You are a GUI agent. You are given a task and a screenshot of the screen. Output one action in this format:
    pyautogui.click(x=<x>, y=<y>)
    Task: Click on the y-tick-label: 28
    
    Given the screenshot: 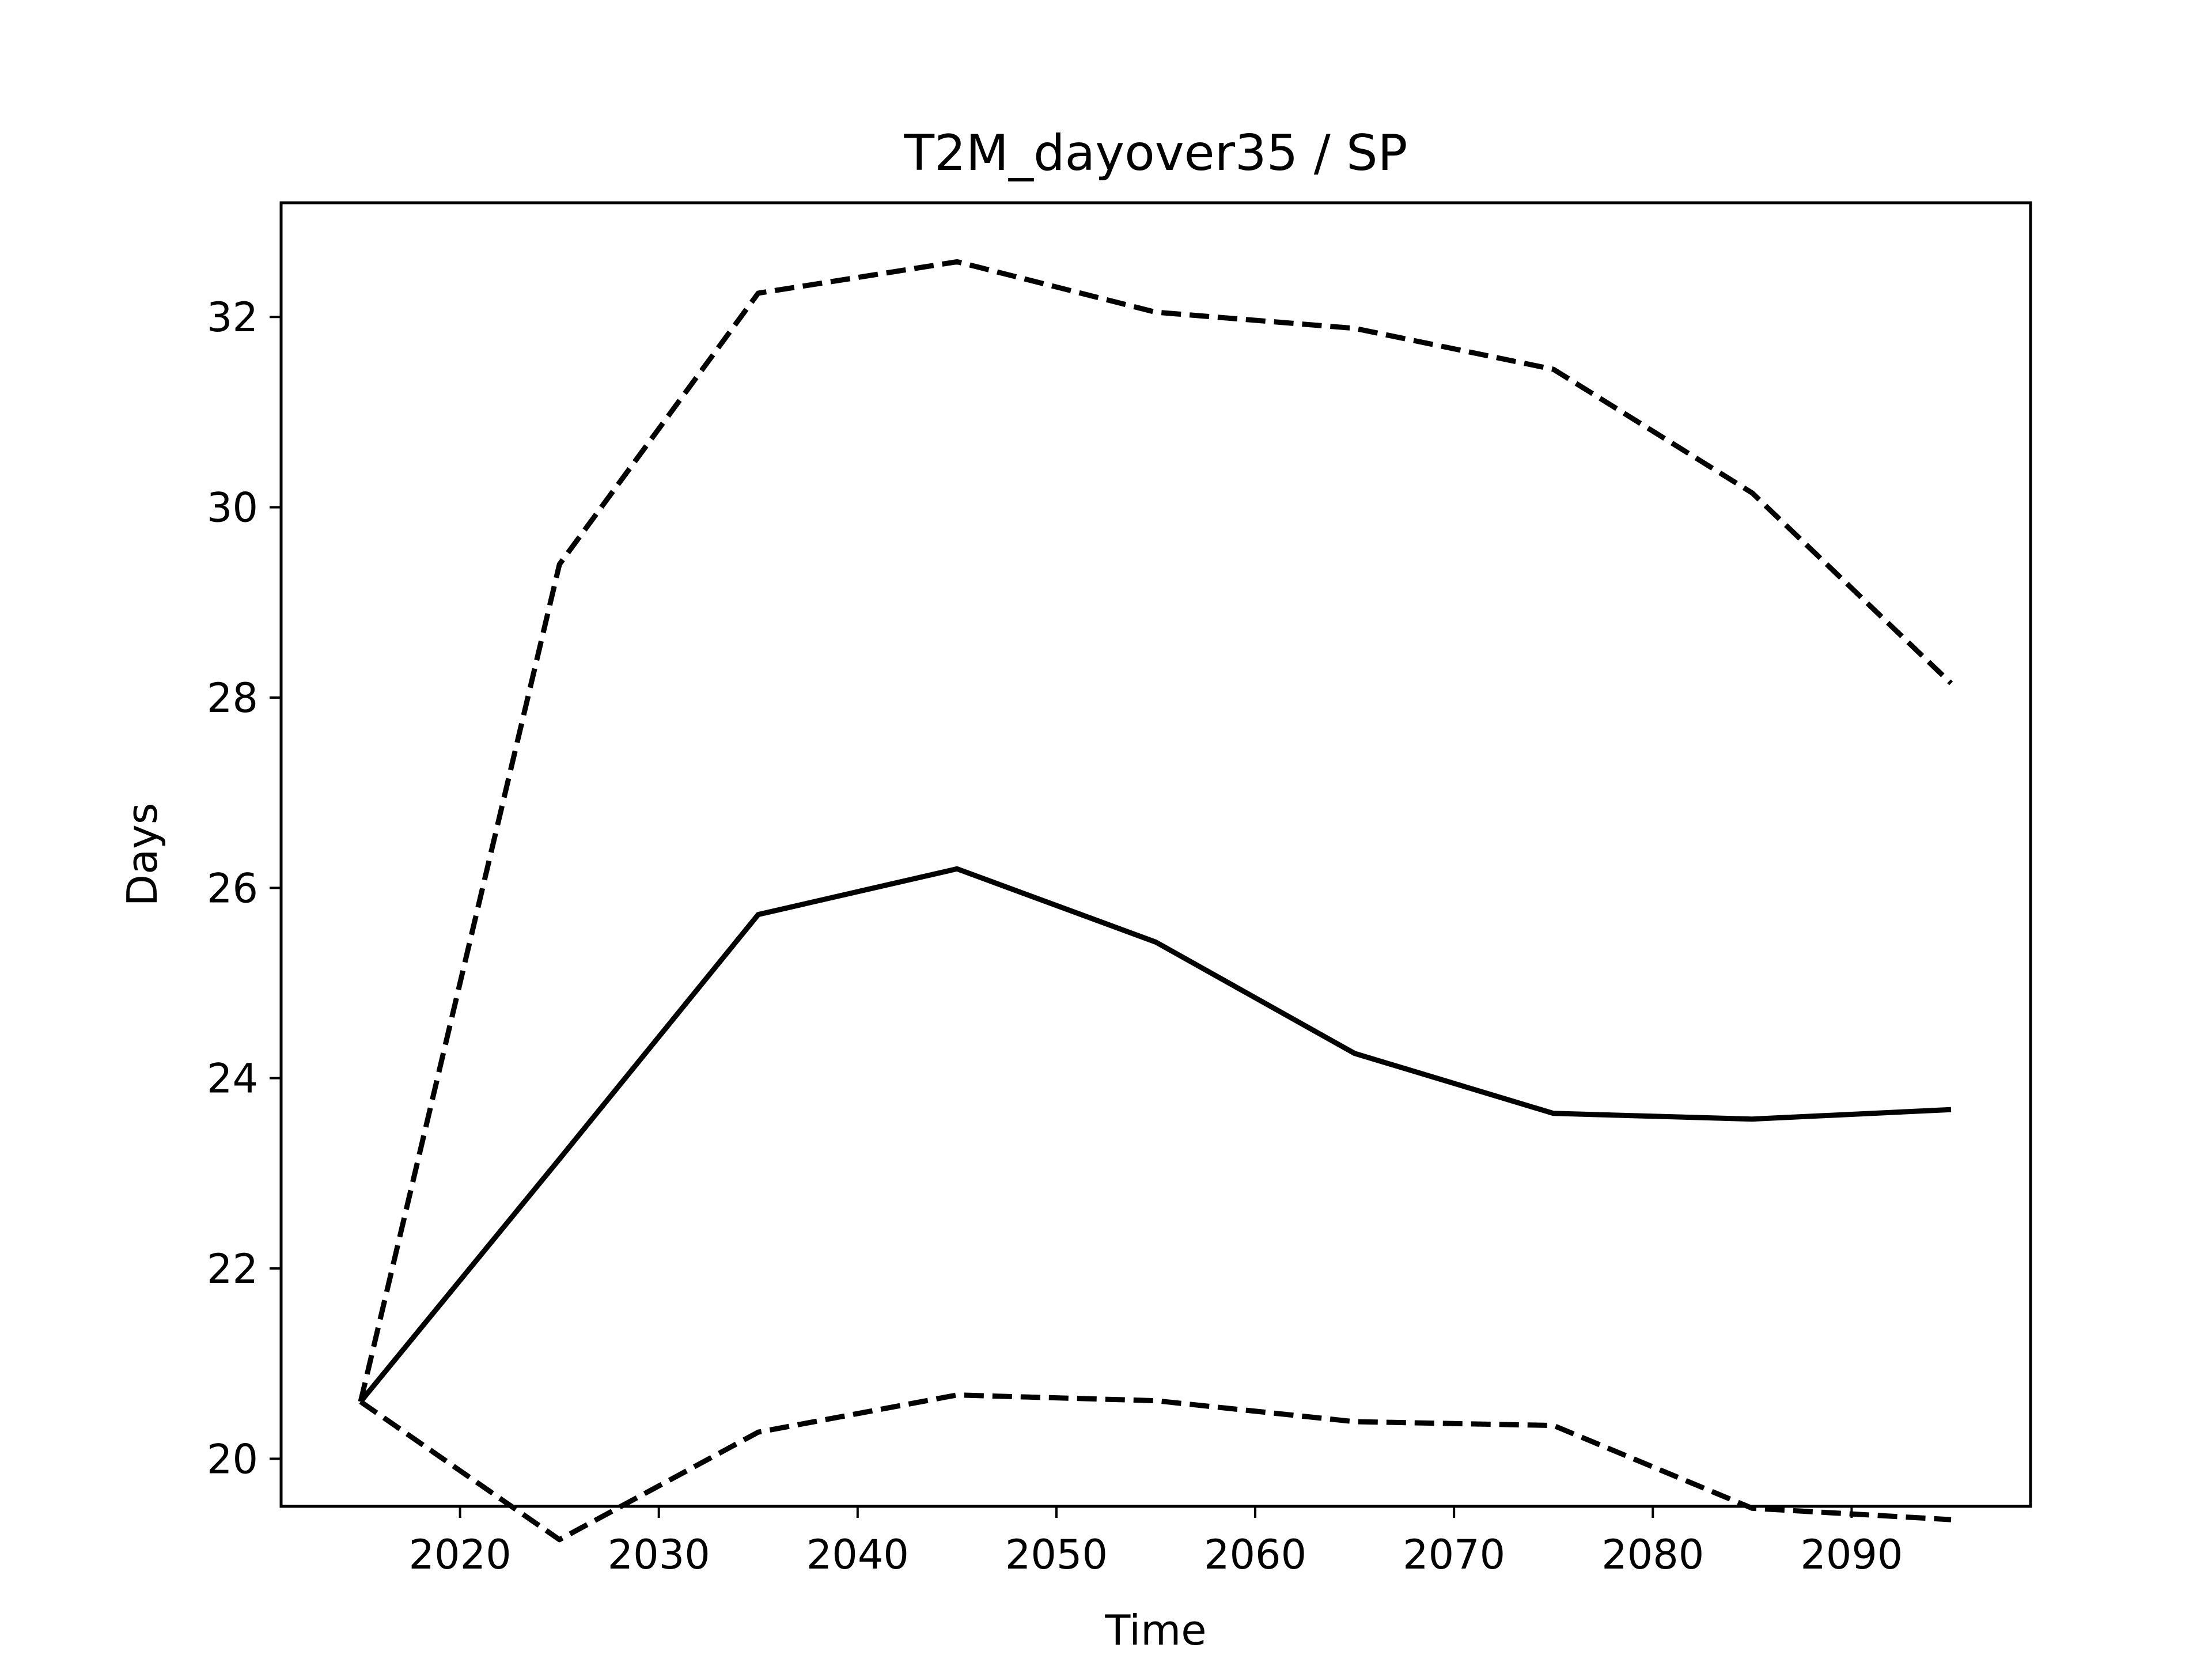 What is the action you would take?
    pyautogui.click(x=232, y=698)
    